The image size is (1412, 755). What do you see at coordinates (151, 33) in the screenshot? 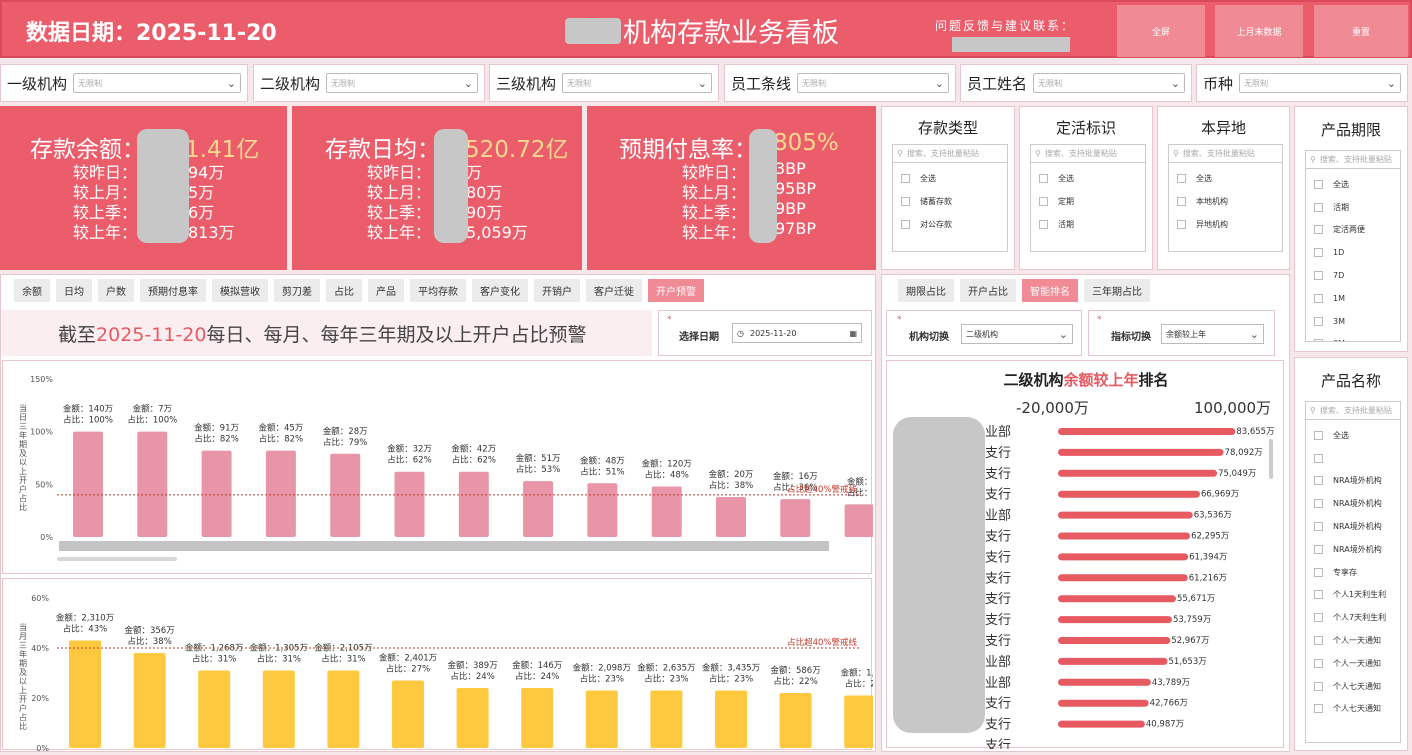
I see `data-date-label: 数据日期：2025-11-20` at bounding box center [151, 33].